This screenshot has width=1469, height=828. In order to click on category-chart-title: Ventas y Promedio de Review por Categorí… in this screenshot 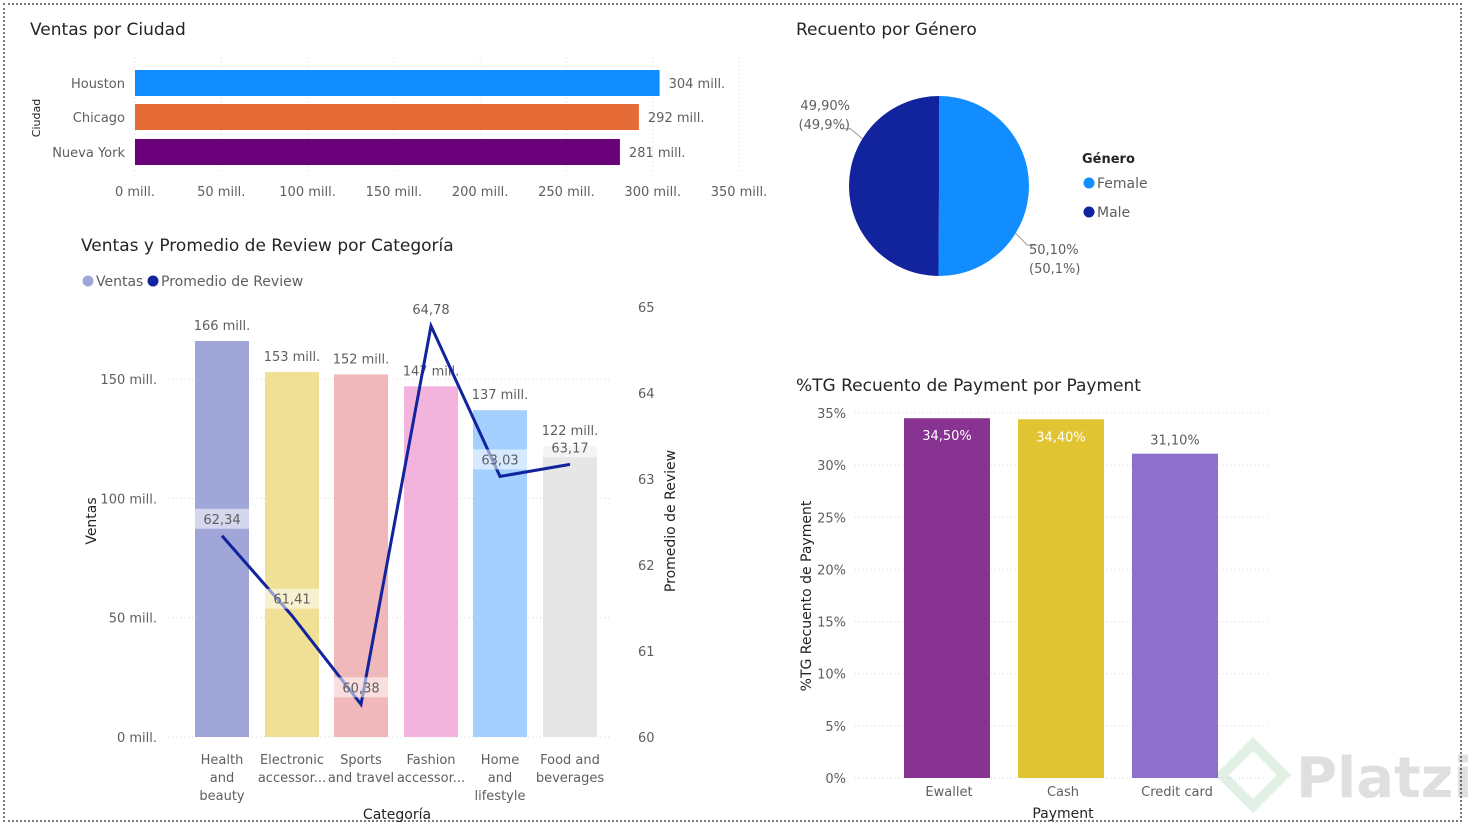, I will do `click(267, 246)`.